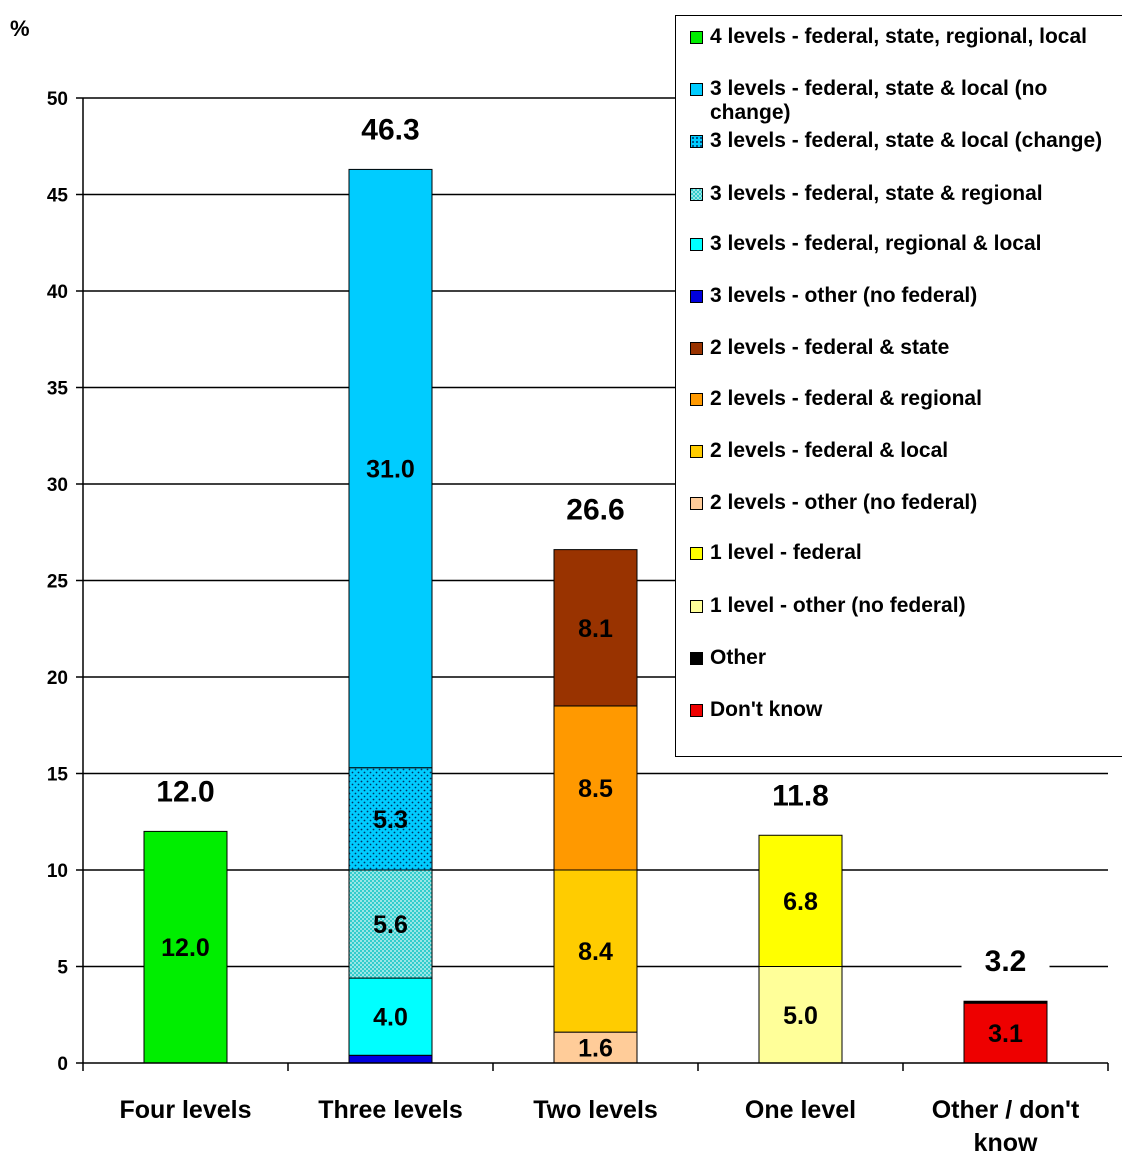 The width and height of the screenshot is (1122, 1161). Describe the element at coordinates (186, 1110) in the screenshot. I see `x-category-label: Four levels` at that location.